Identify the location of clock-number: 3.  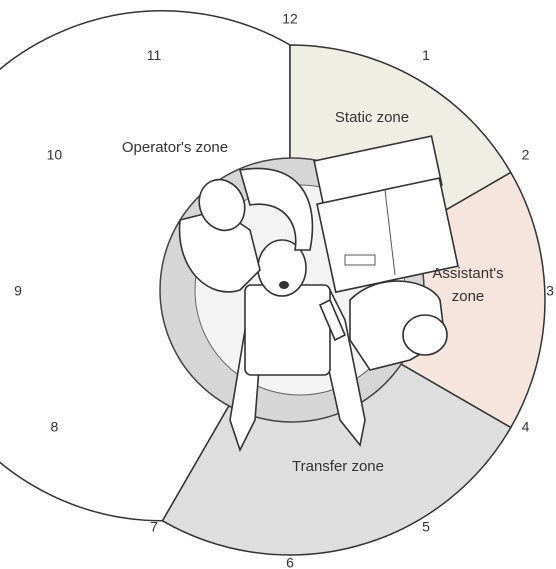
(550, 291).